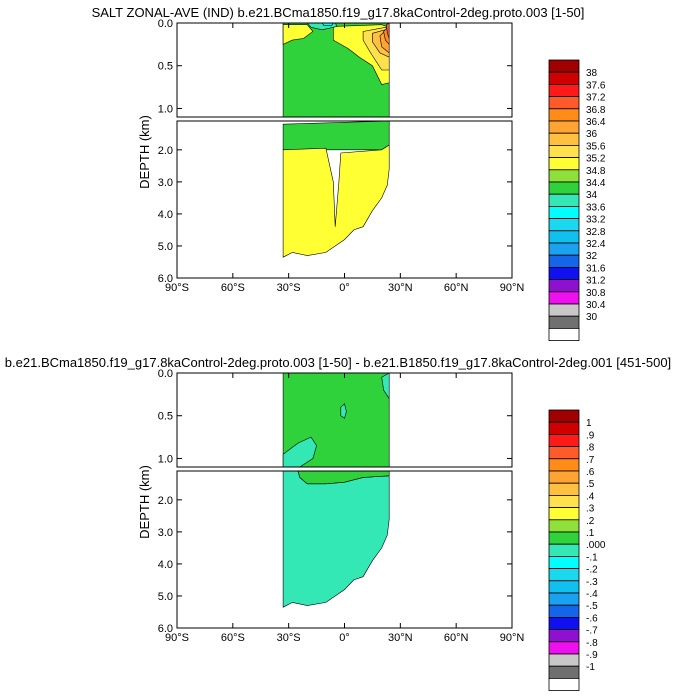  I want to click on panel-2-upper-plot, so click(336, 420).